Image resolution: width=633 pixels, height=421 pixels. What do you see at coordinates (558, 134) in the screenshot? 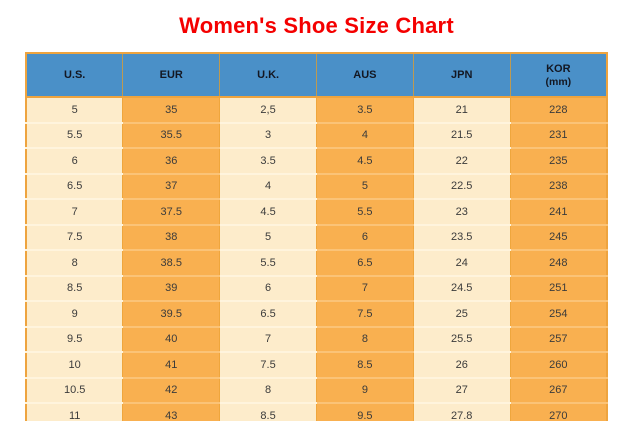
I see `table-cell: 231` at bounding box center [558, 134].